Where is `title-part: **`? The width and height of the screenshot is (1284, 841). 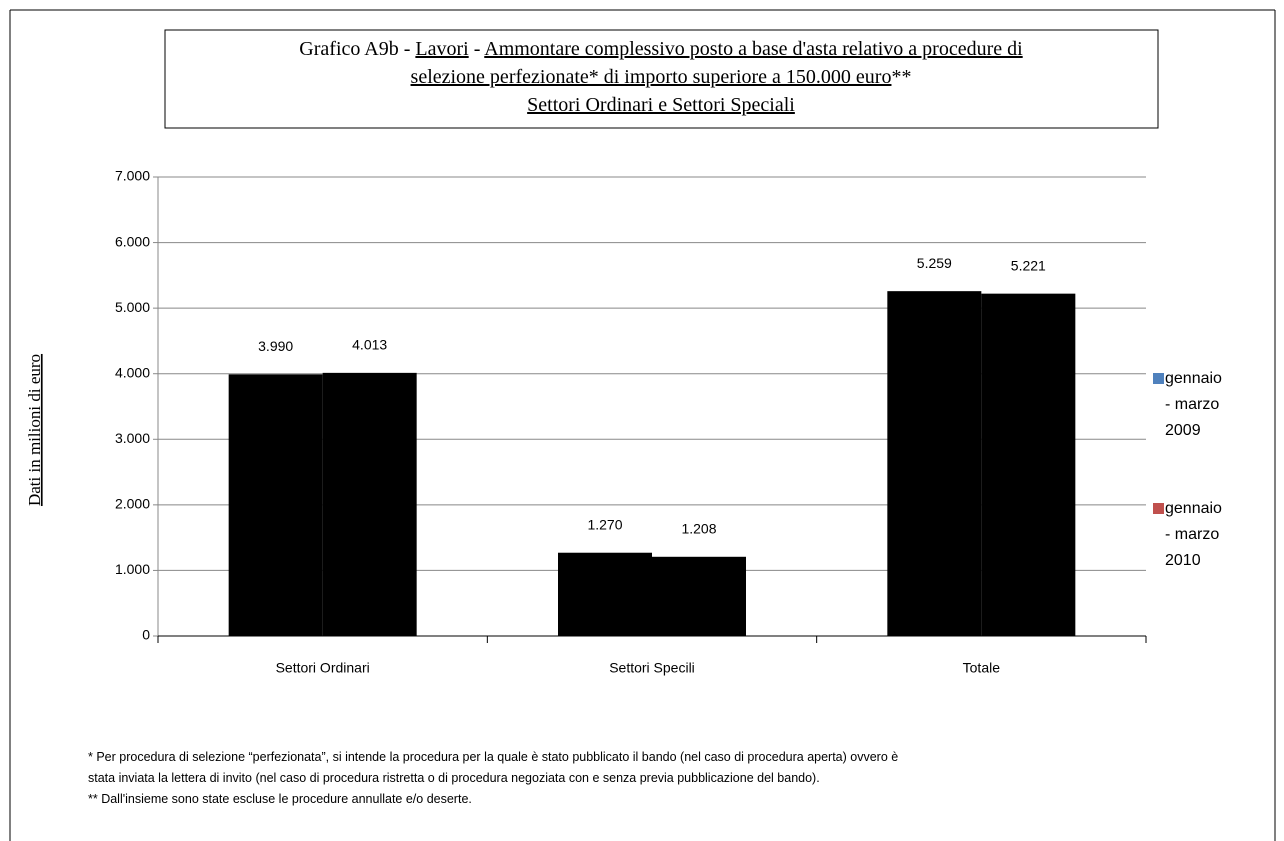 title-part: ** is located at coordinates (901, 77).